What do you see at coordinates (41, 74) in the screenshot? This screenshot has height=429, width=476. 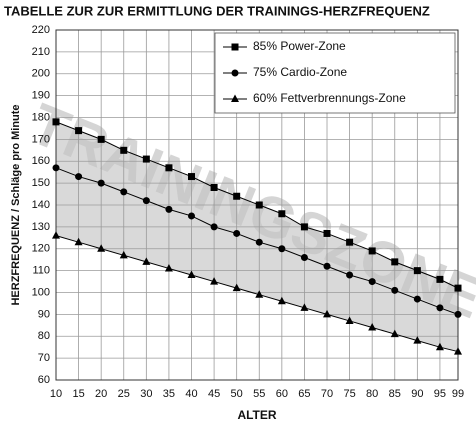 I see `y-tick-label: 200` at bounding box center [41, 74].